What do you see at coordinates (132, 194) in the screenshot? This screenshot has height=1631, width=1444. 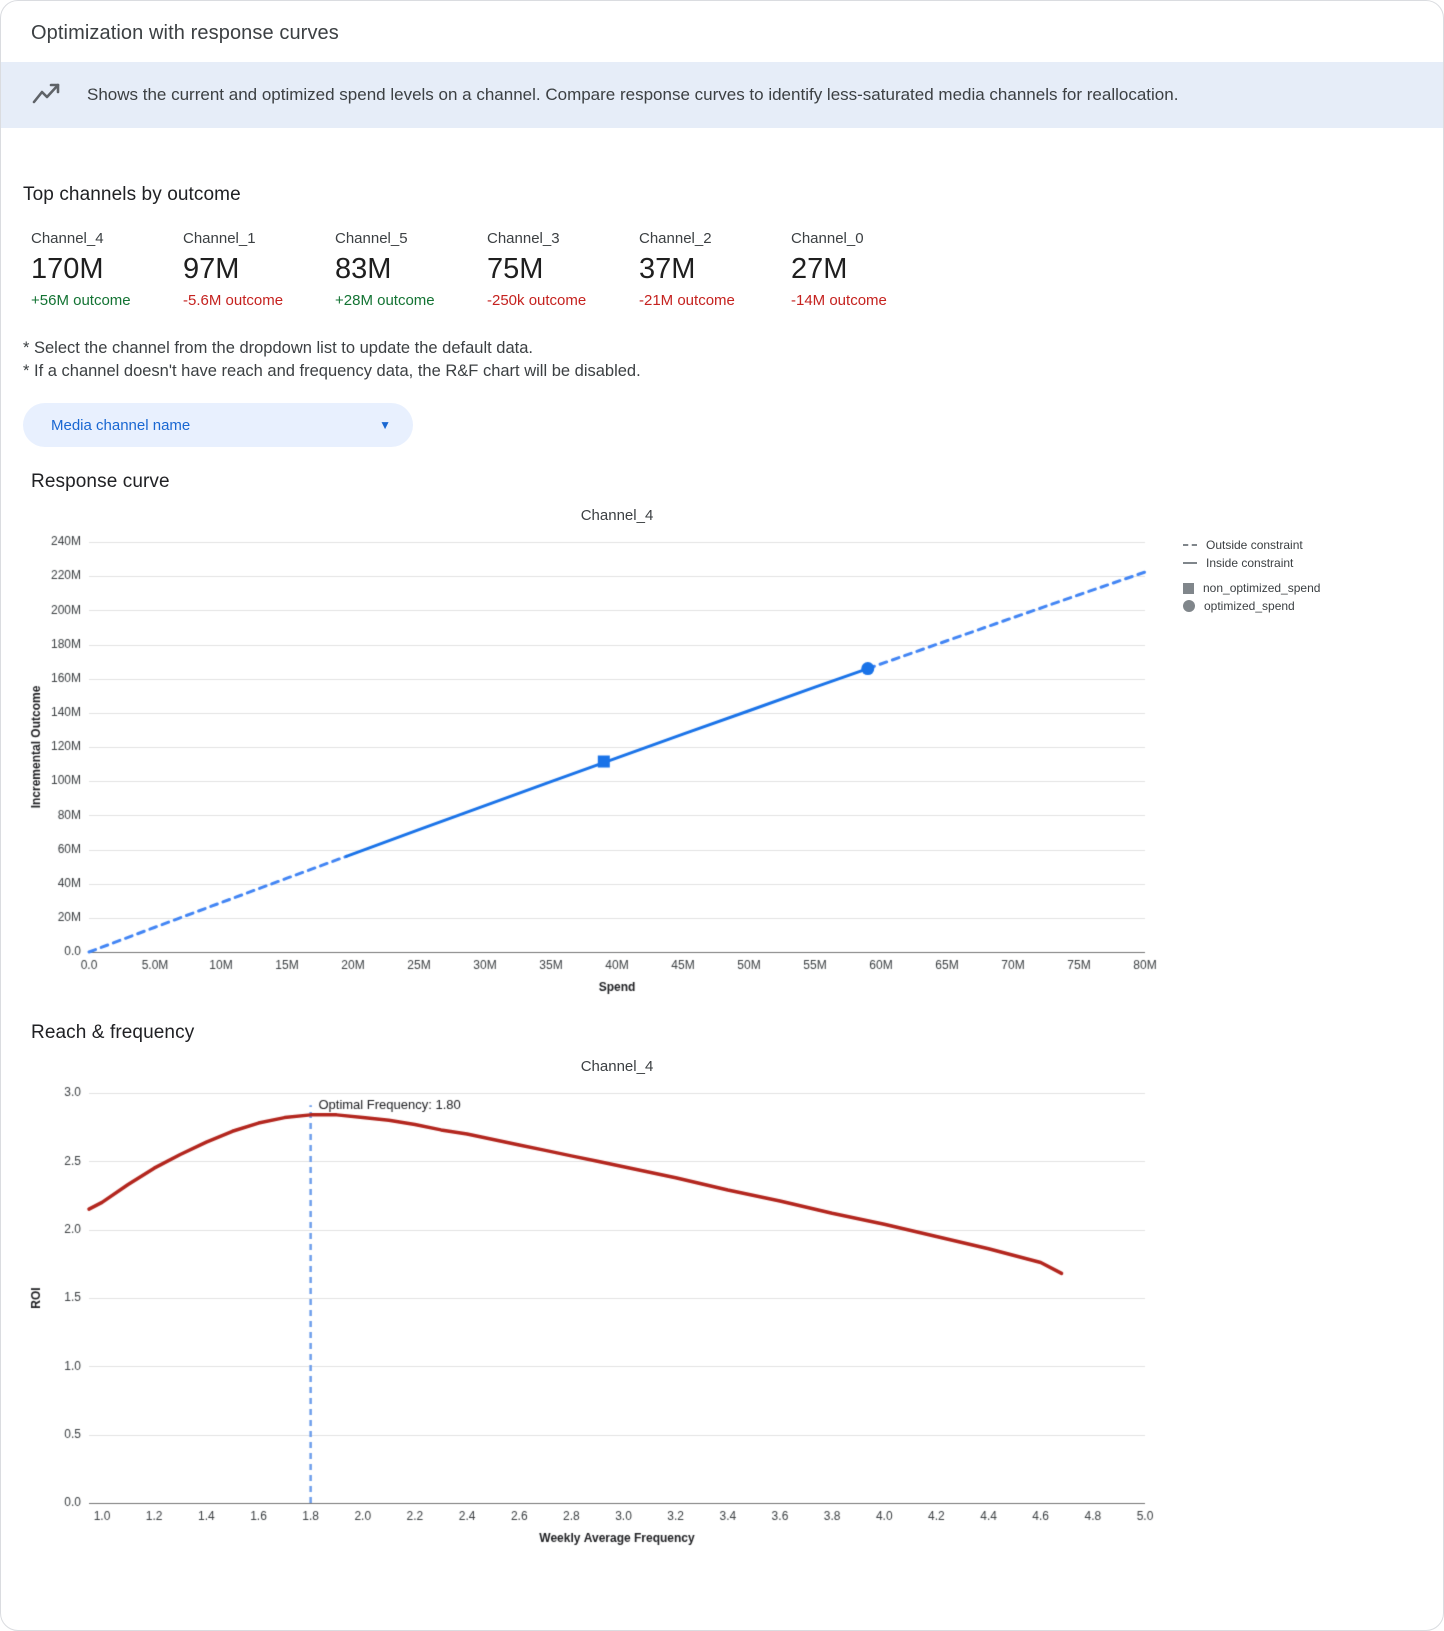 I see `top-channels-heading: Top channels by outcome` at bounding box center [132, 194].